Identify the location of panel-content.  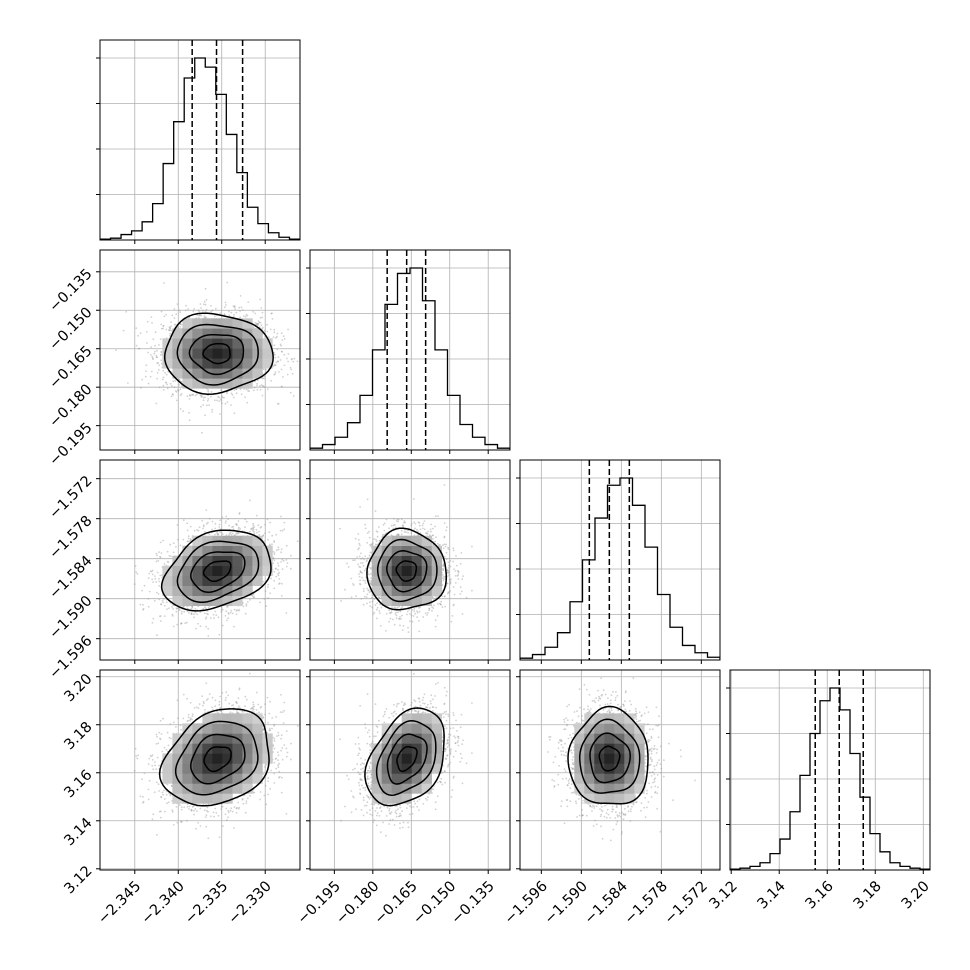
(200, 560).